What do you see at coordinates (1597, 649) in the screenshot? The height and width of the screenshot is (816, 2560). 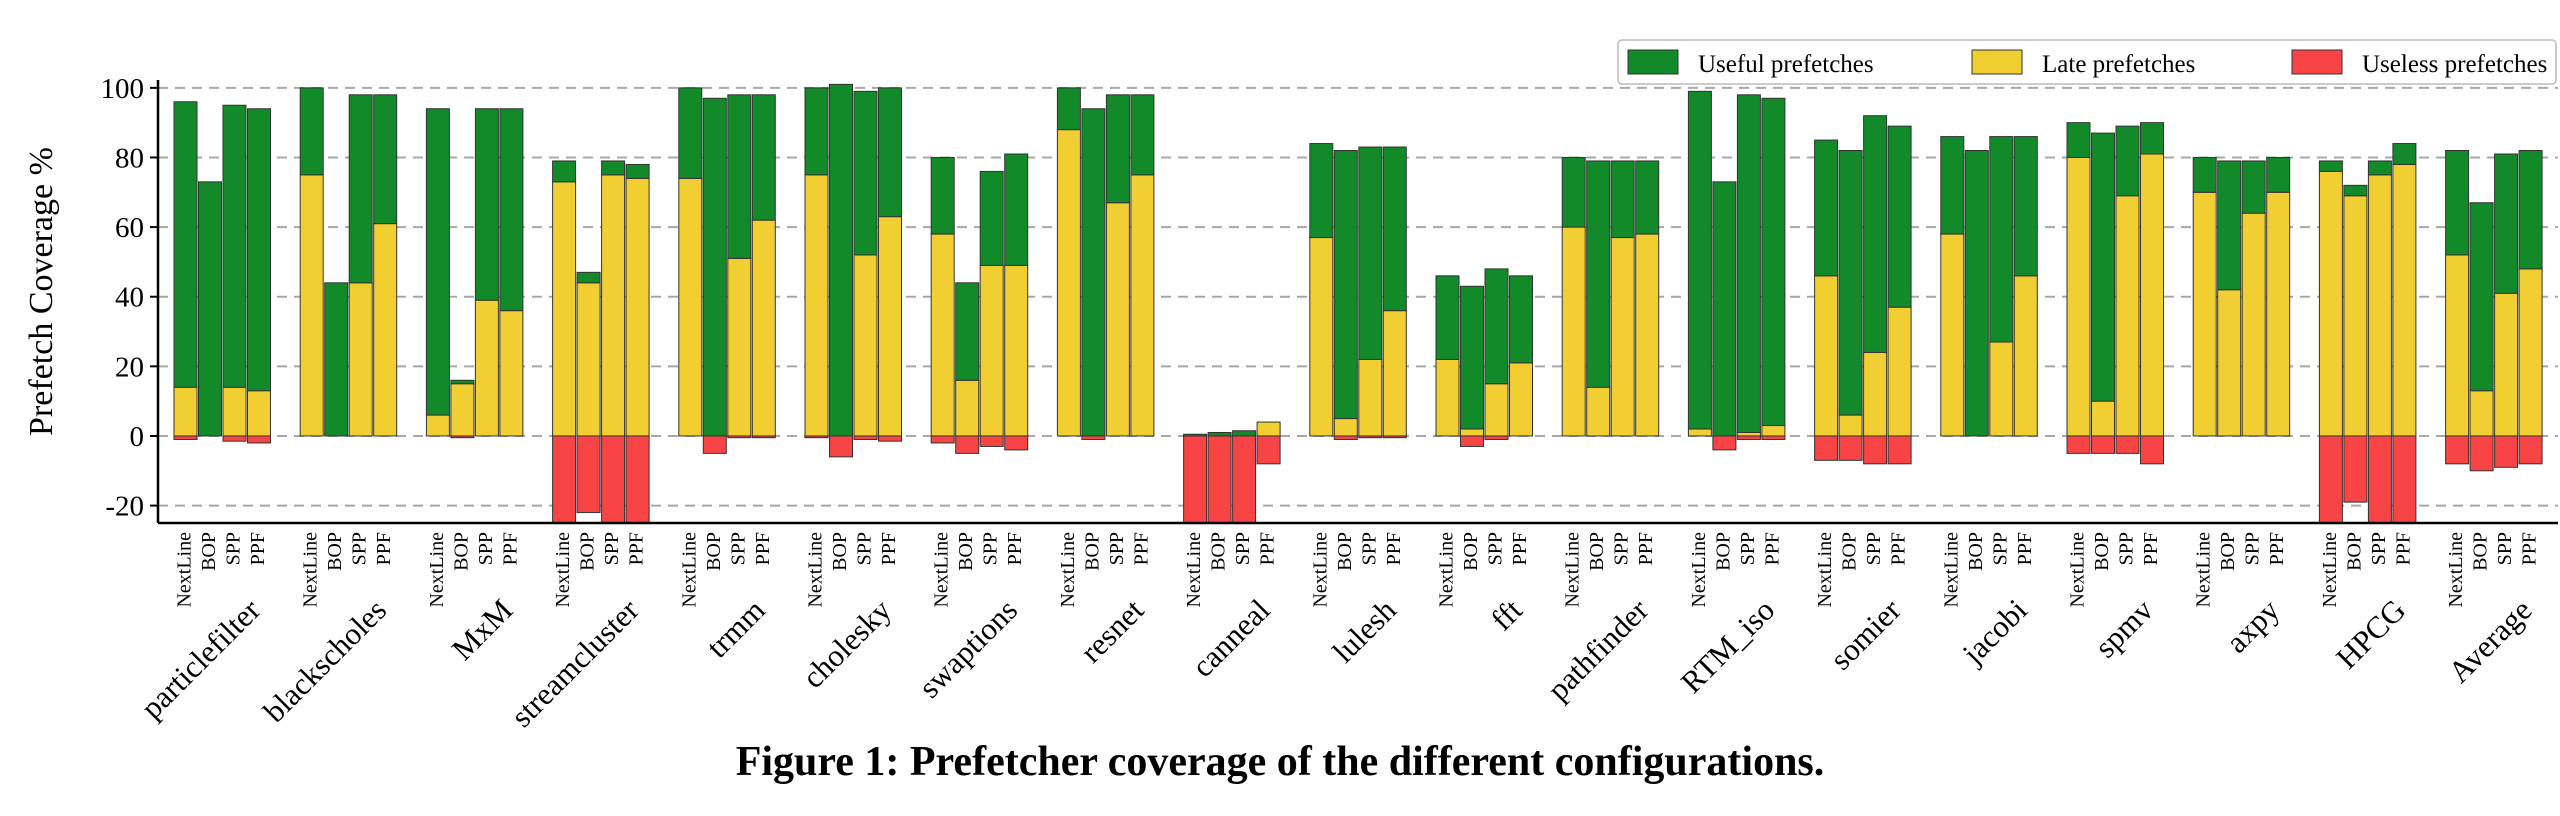 I see `benchmark-label: pathfinder` at bounding box center [1597, 649].